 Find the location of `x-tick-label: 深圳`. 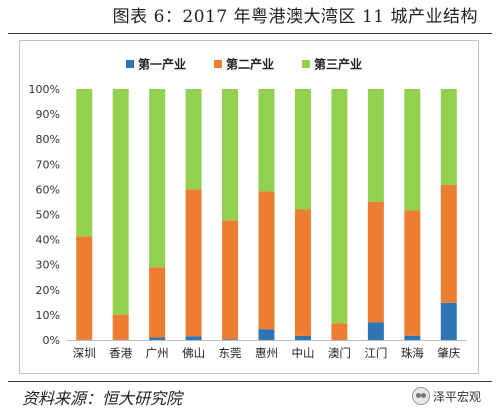

x-tick-label: 深圳 is located at coordinates (84, 353).